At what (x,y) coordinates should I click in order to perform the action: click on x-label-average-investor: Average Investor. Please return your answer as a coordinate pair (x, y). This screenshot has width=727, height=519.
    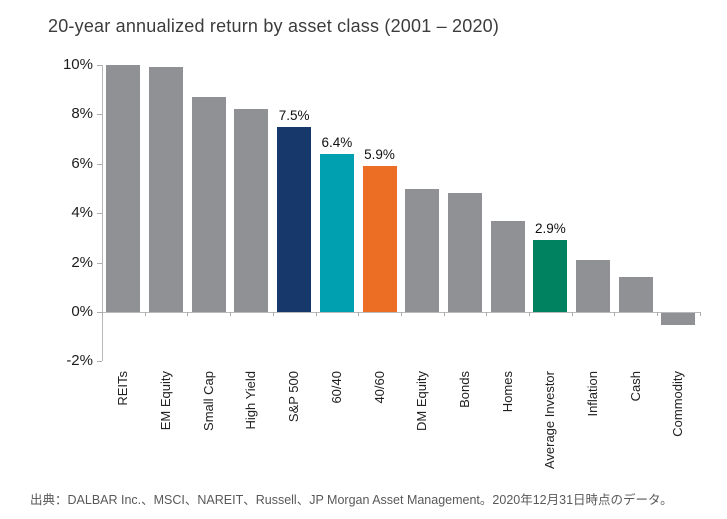
    Looking at the image, I should click on (550, 420).